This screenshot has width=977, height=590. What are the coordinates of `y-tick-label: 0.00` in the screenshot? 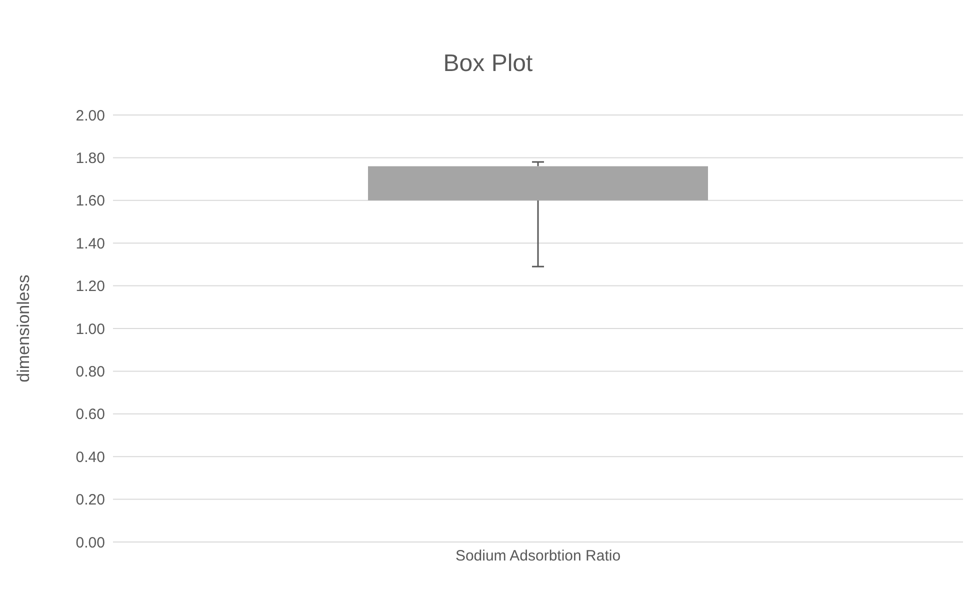 It's located at (90, 543).